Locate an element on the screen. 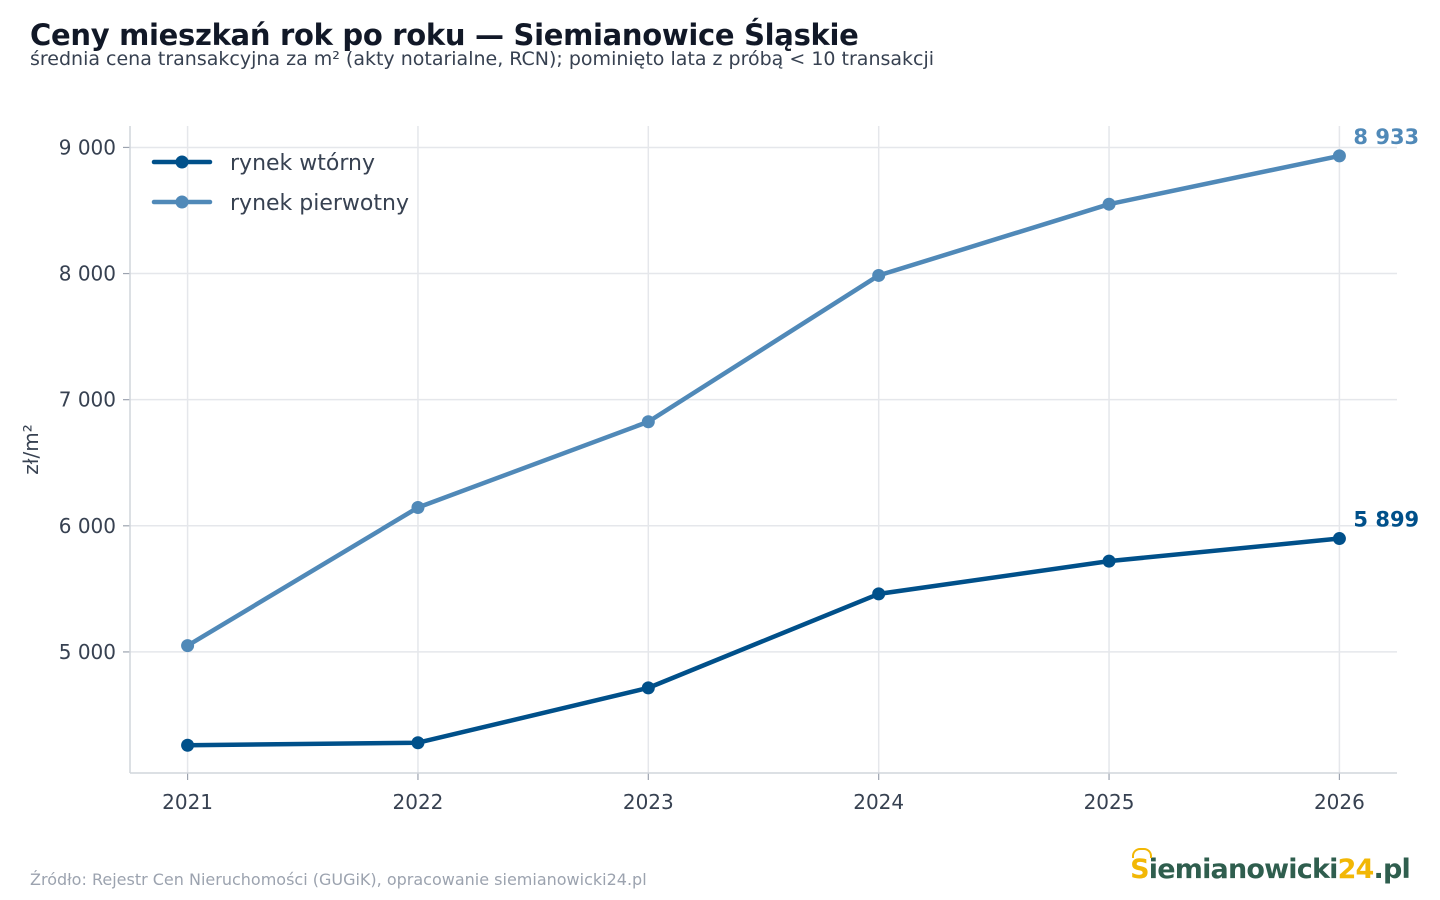 This screenshot has width=1440, height=900. x-tick-label: 2023 is located at coordinates (648, 802).